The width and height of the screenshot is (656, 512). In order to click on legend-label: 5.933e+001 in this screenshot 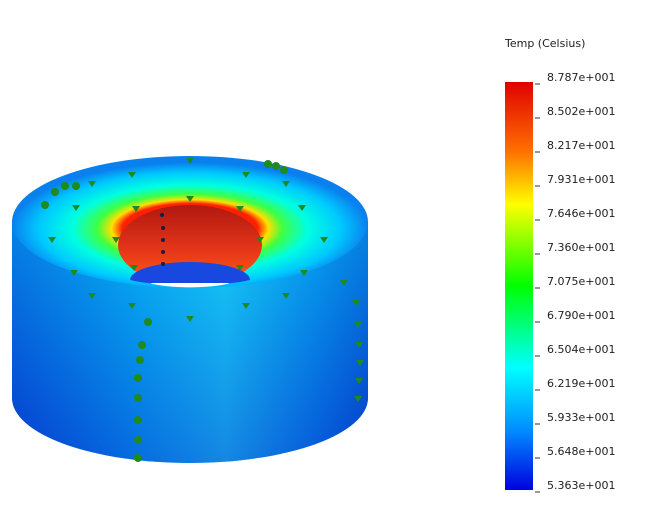, I will do `click(581, 417)`.